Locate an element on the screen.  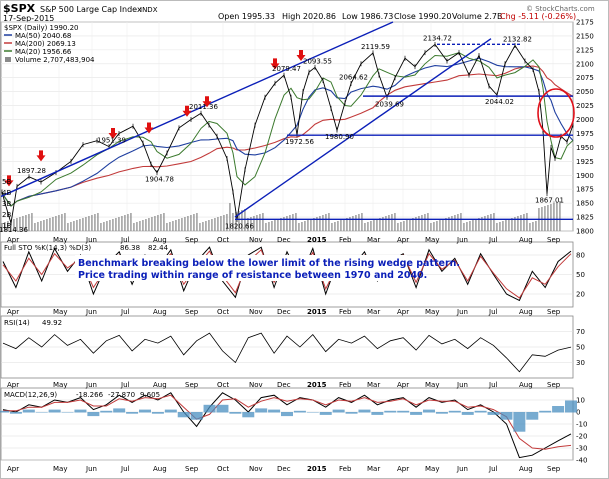
rsi-tick-label: 70 is located at coordinates (580, 332).